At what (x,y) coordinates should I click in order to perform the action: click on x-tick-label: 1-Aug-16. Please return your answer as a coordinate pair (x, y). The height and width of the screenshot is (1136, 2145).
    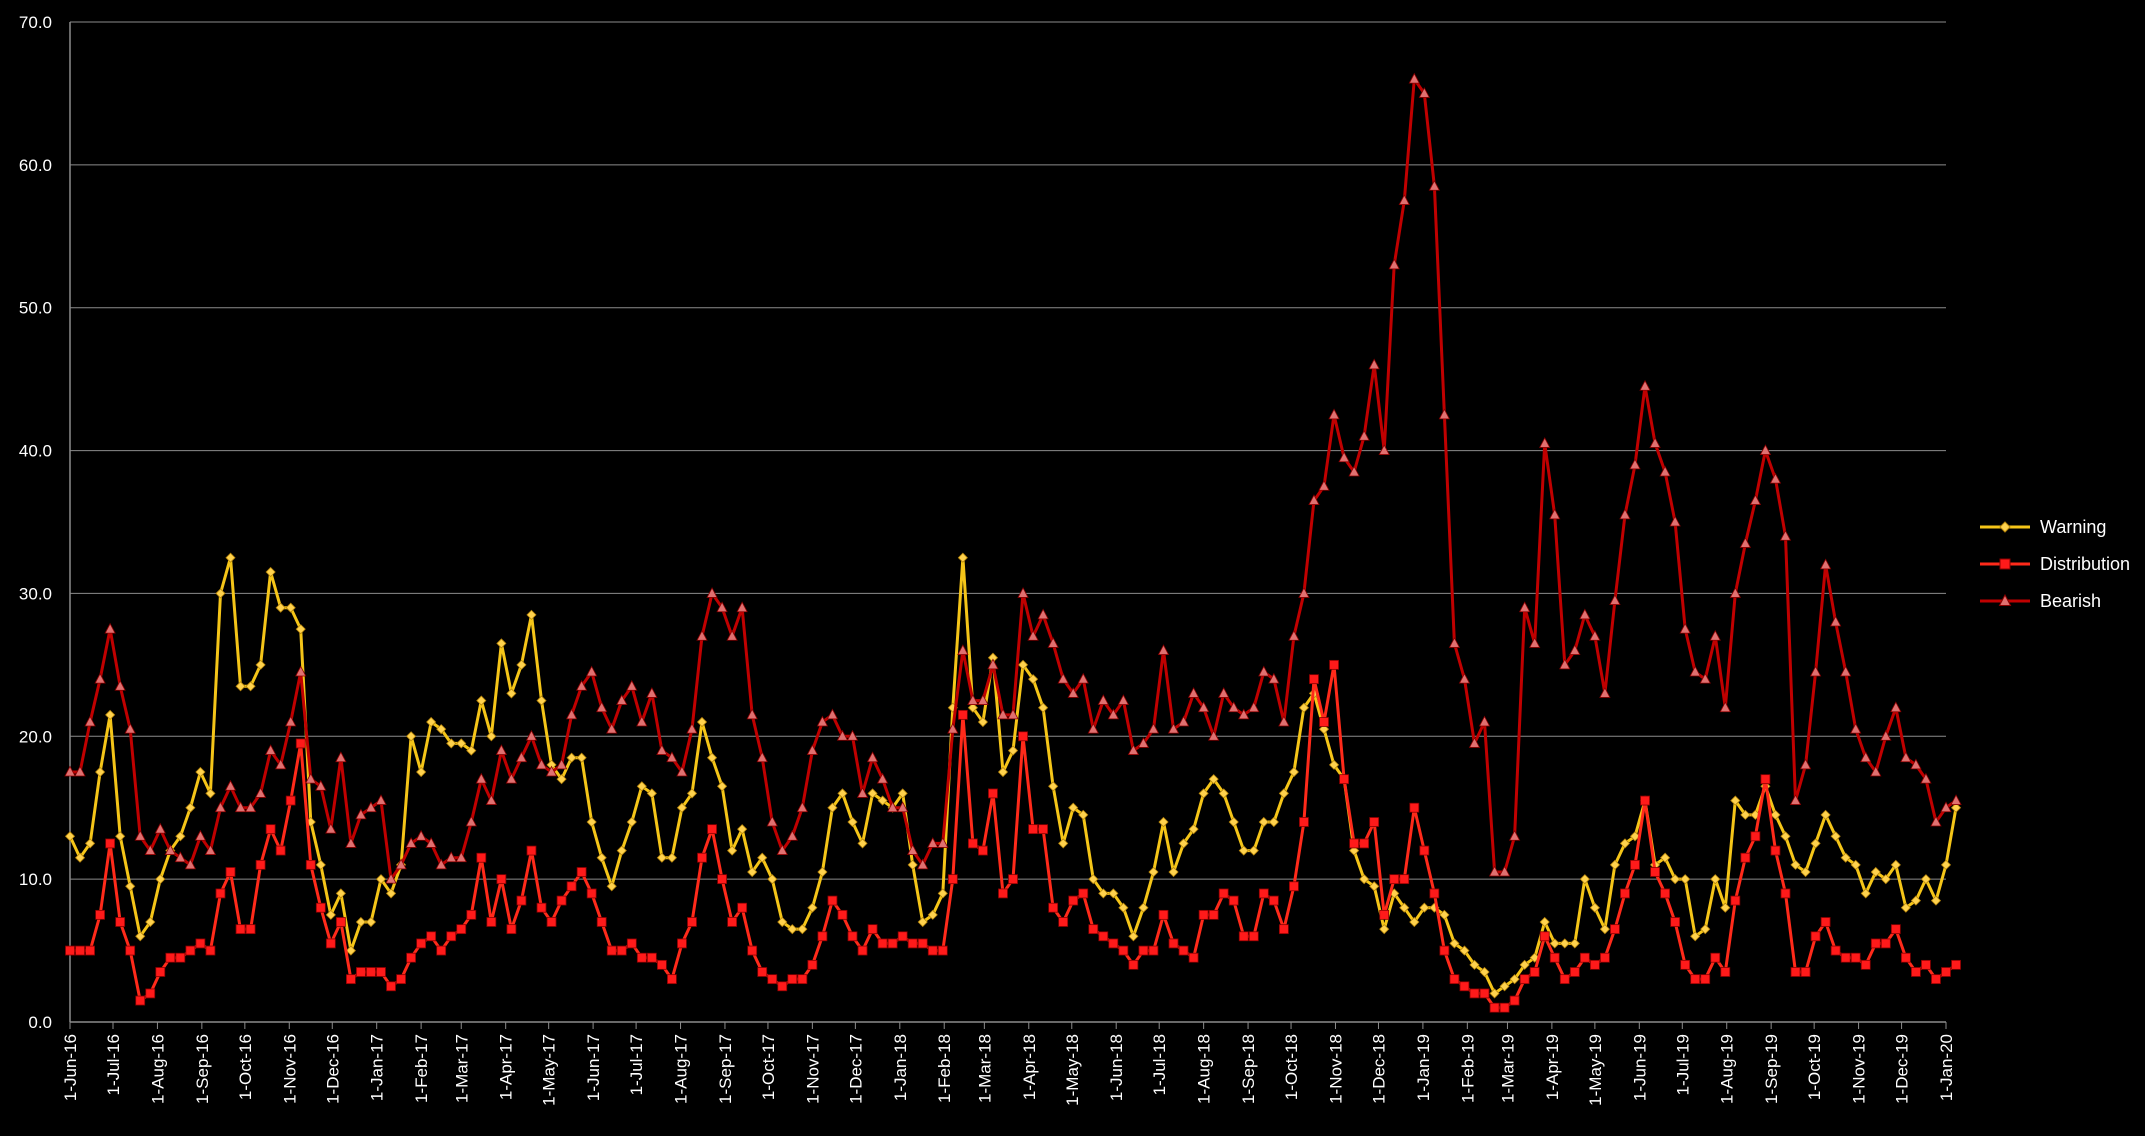
    Looking at the image, I should click on (157, 1069).